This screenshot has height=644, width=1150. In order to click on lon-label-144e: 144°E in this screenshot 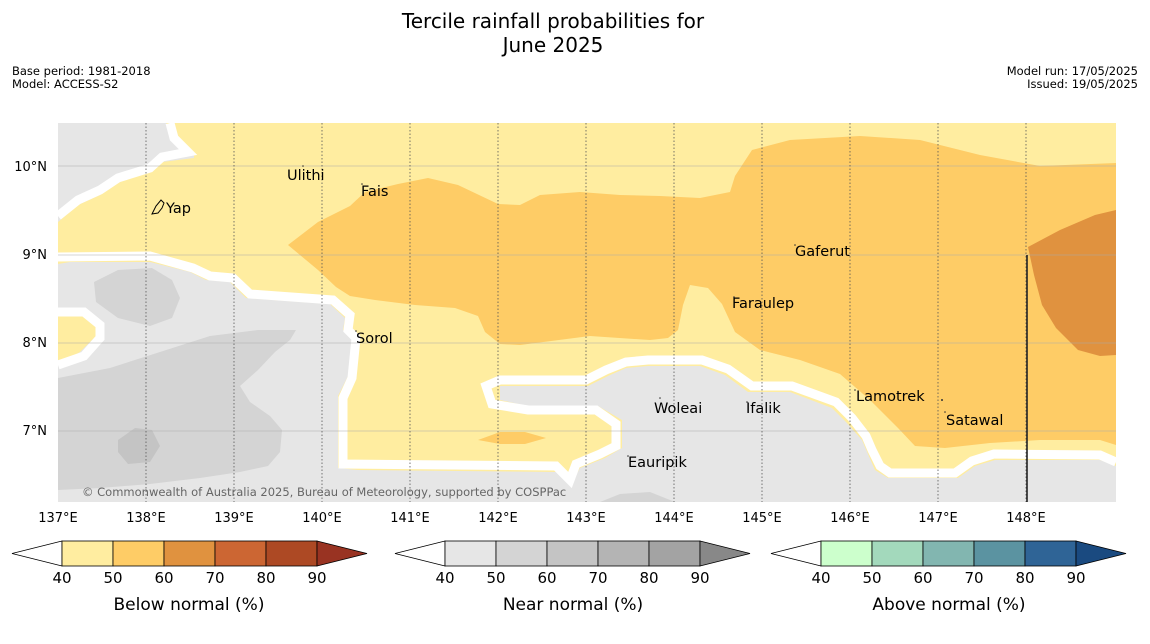, I will do `click(674, 518)`.